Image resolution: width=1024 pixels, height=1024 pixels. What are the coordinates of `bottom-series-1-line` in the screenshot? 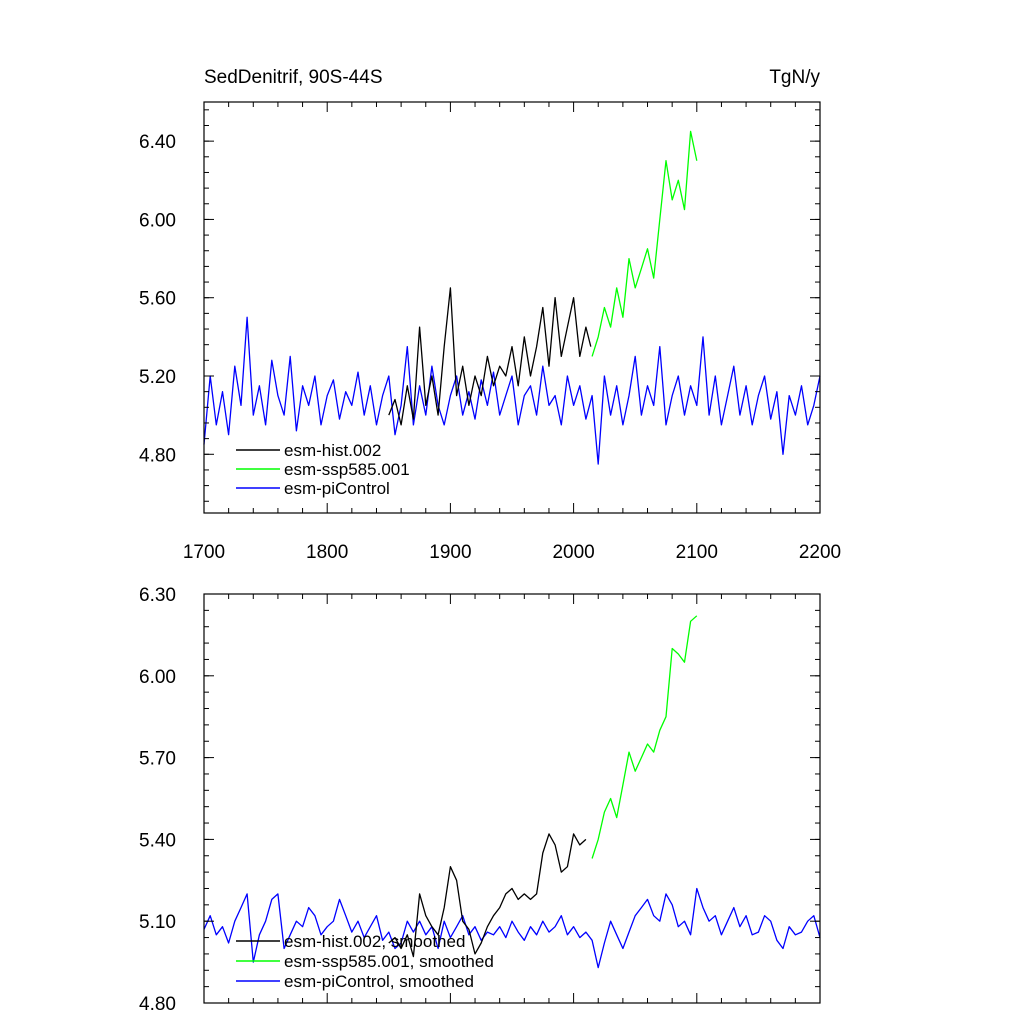 It's located at (487, 895).